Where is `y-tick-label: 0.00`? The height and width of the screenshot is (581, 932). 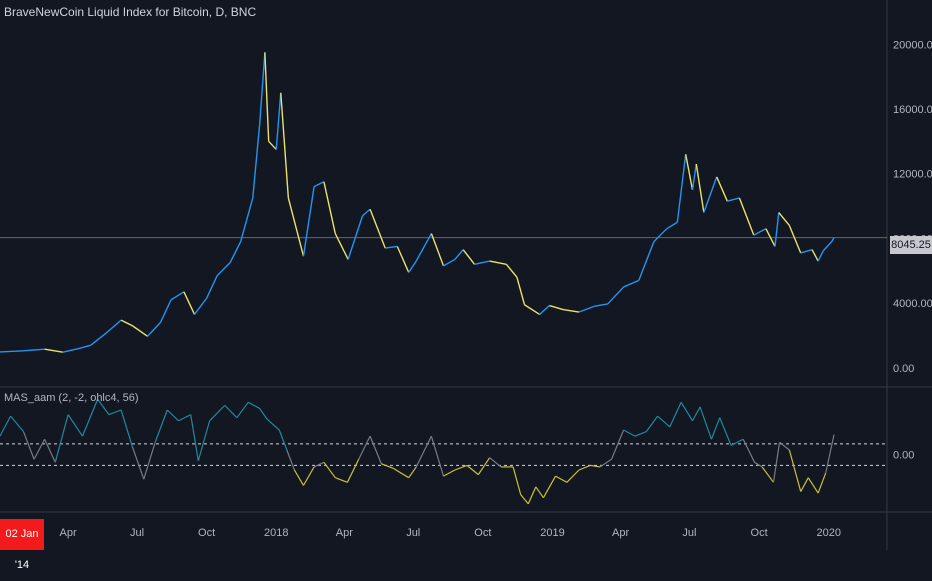 y-tick-label: 0.00 is located at coordinates (903, 369).